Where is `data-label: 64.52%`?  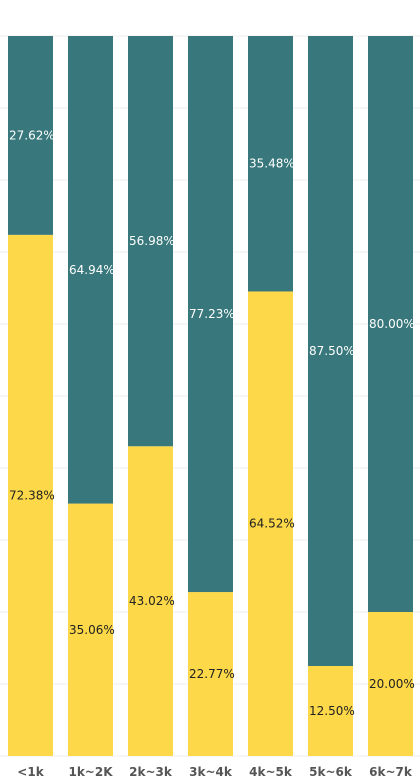
data-label: 64.52% is located at coordinates (272, 524).